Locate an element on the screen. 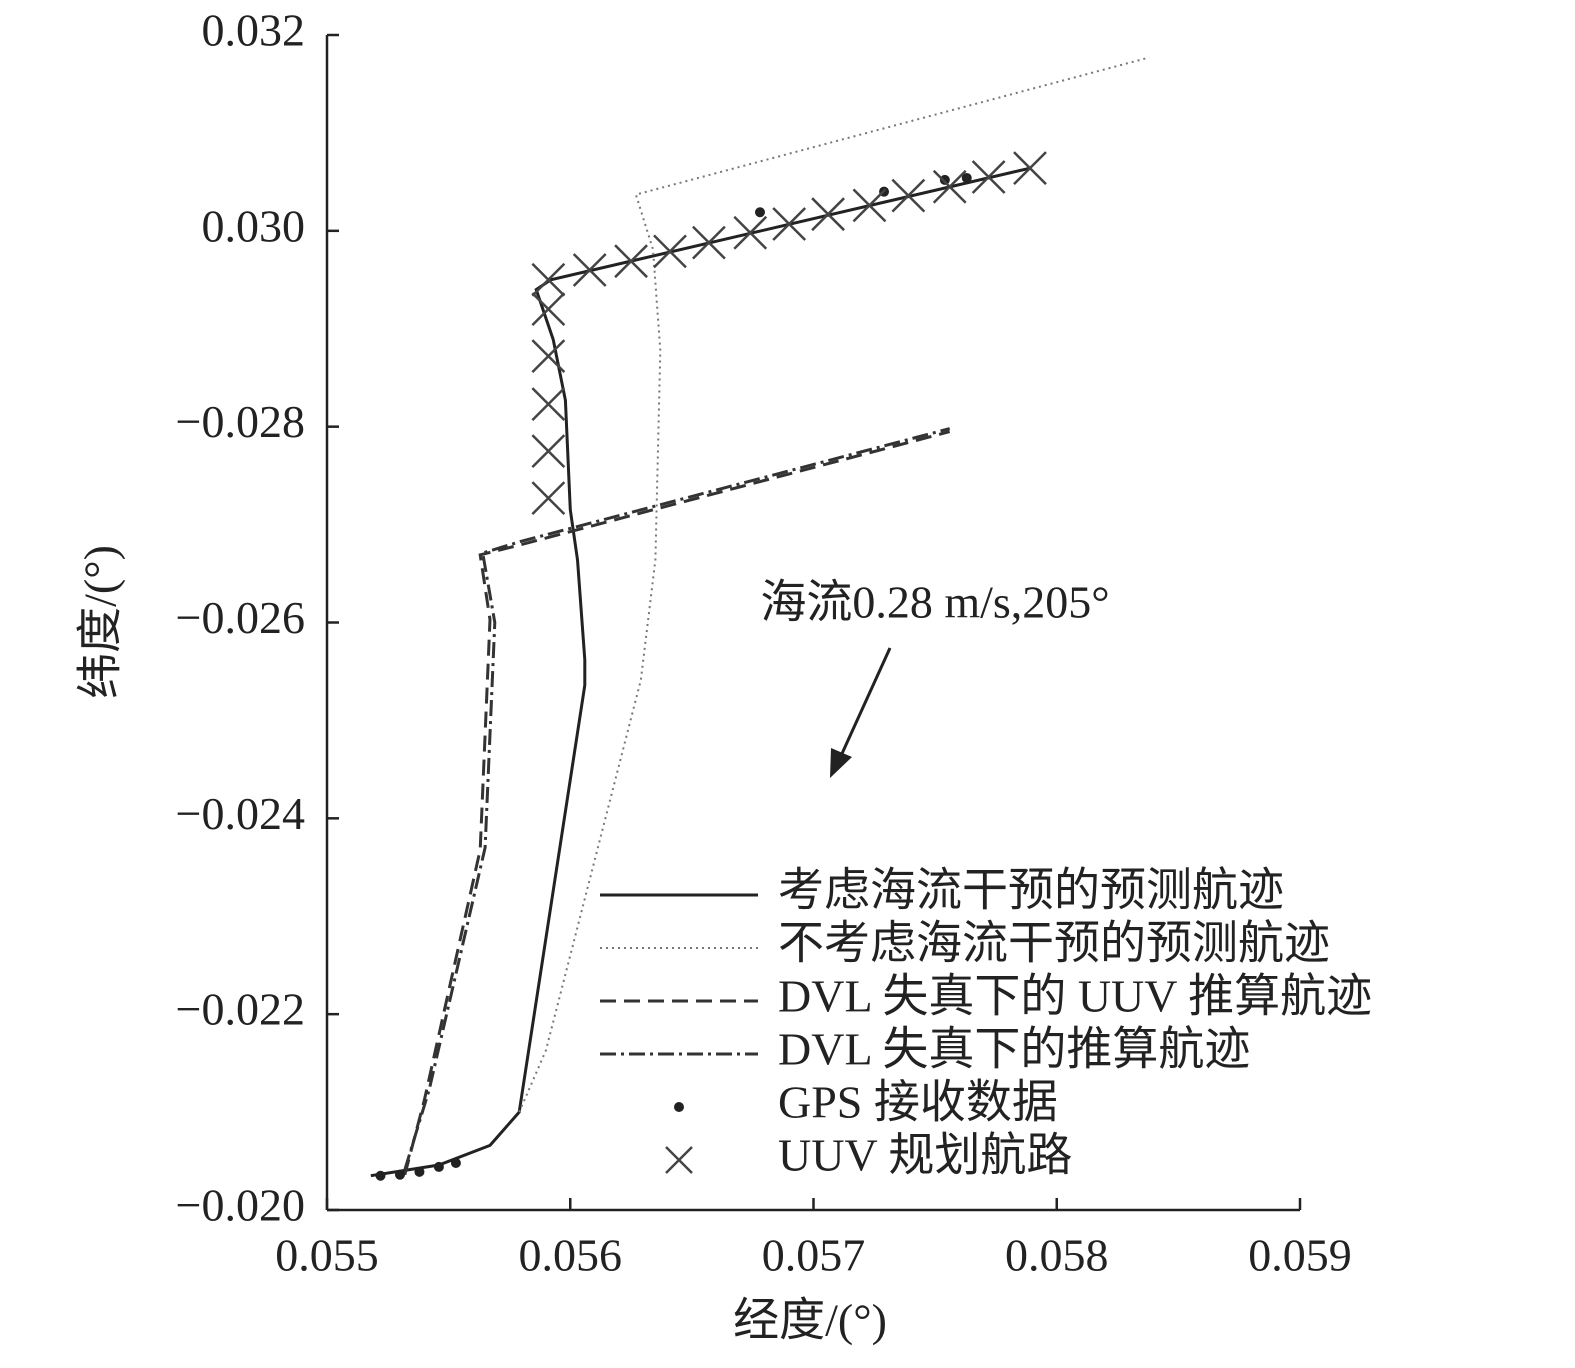 Image resolution: width=1575 pixels, height=1368 pixels. legend-label: 考虑海流干预的预测航迹 is located at coordinates (1031, 890).